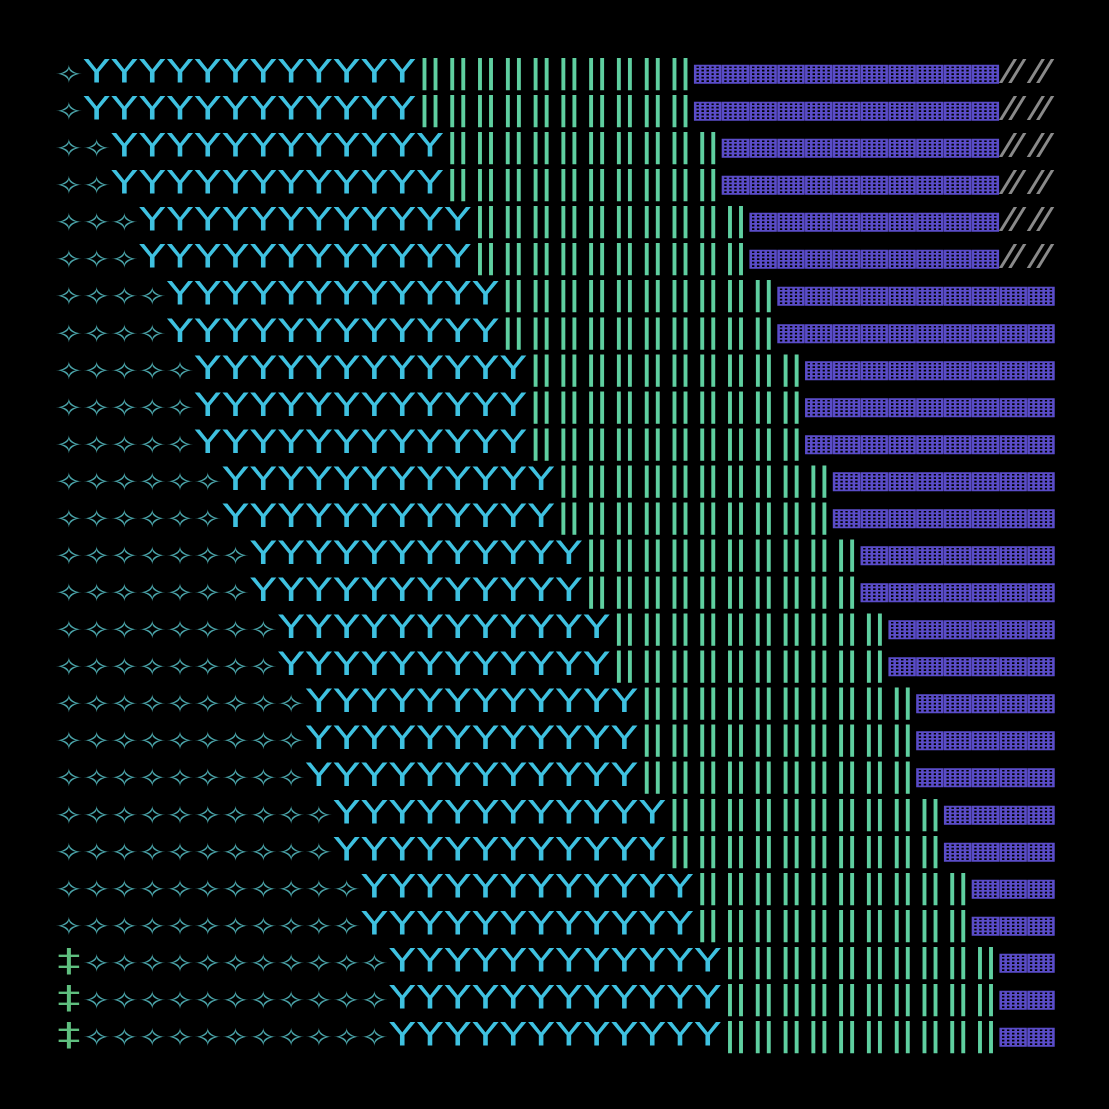 This screenshot has width=1109, height=1109. What do you see at coordinates (972, 664) in the screenshot?
I see `glyph-run: ▦▦▦▦▦▦` at bounding box center [972, 664].